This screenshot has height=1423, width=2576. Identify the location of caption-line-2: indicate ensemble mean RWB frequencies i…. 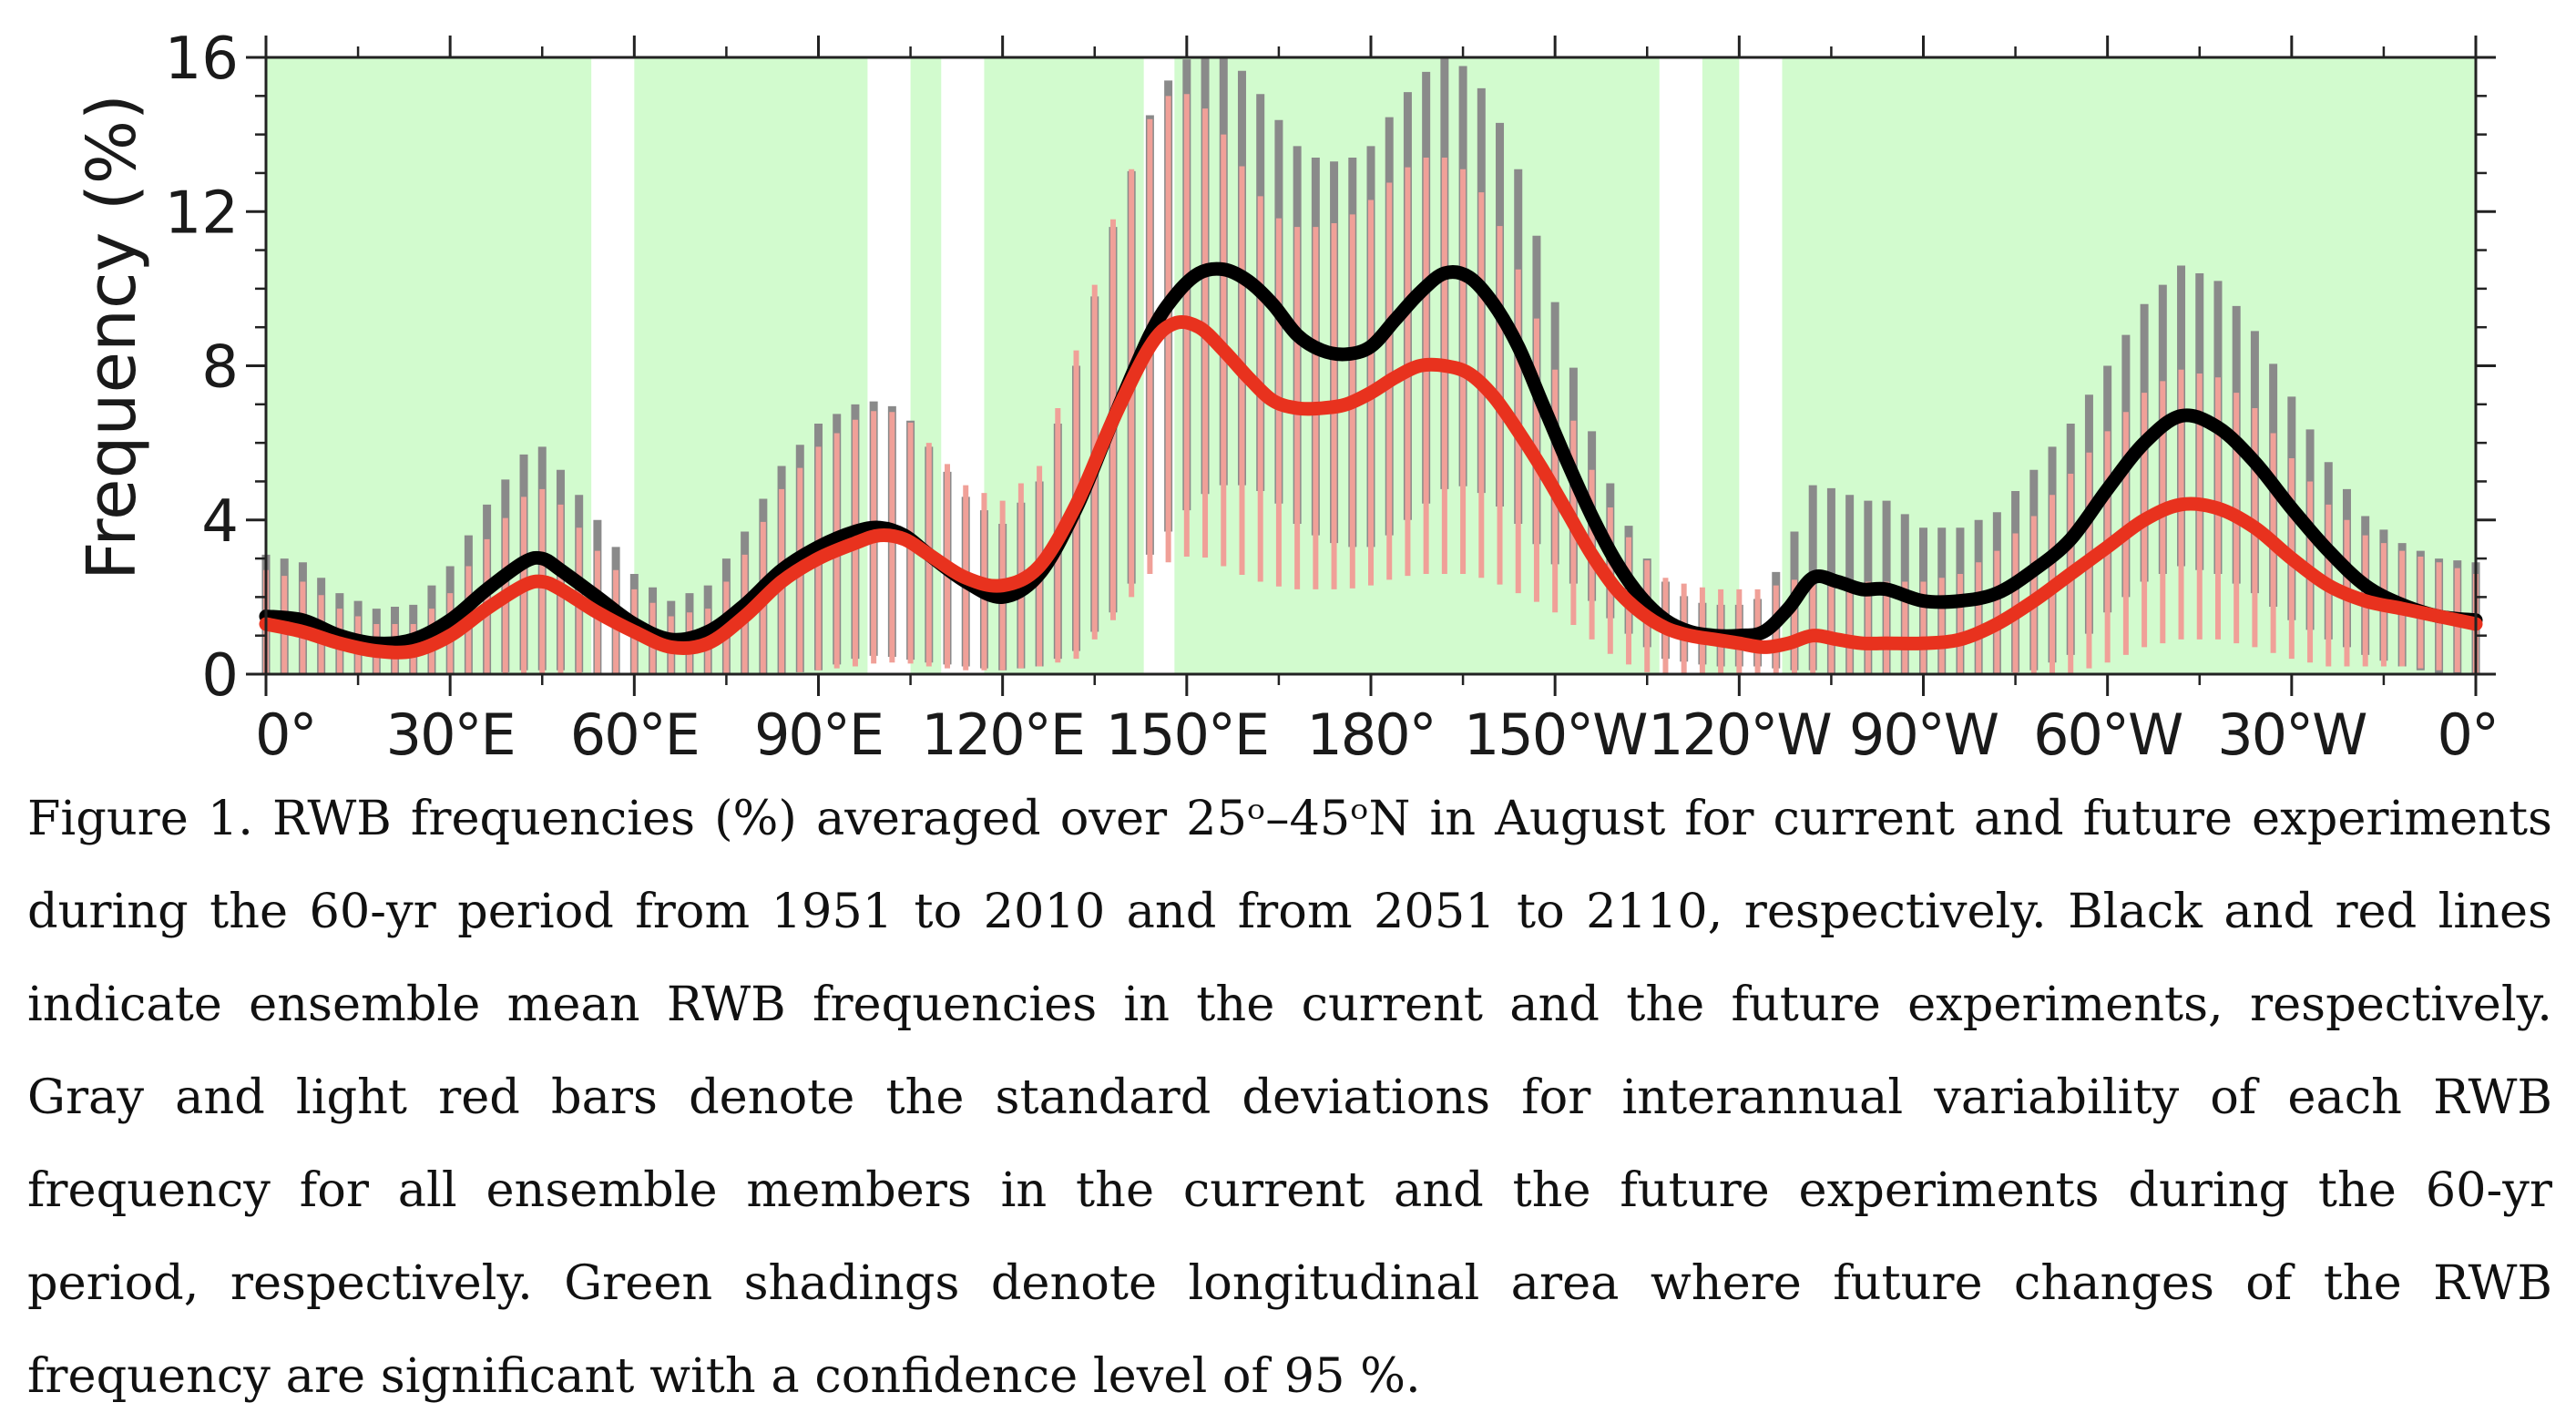
(1289, 1004).